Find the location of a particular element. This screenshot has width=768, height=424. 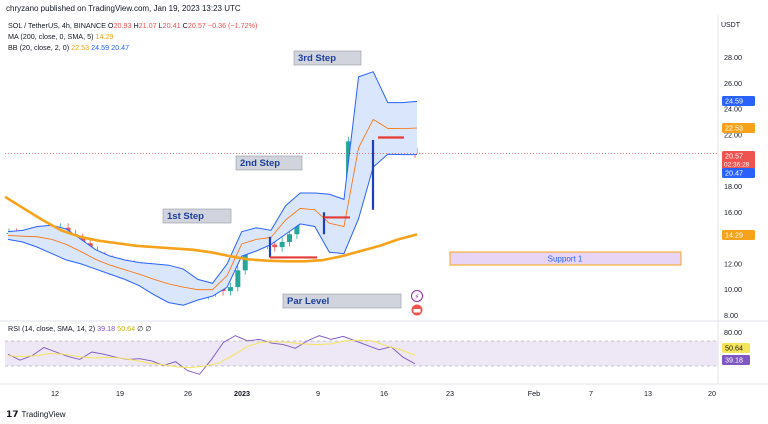

y-tick-label-6: 12.00 is located at coordinates (733, 263).